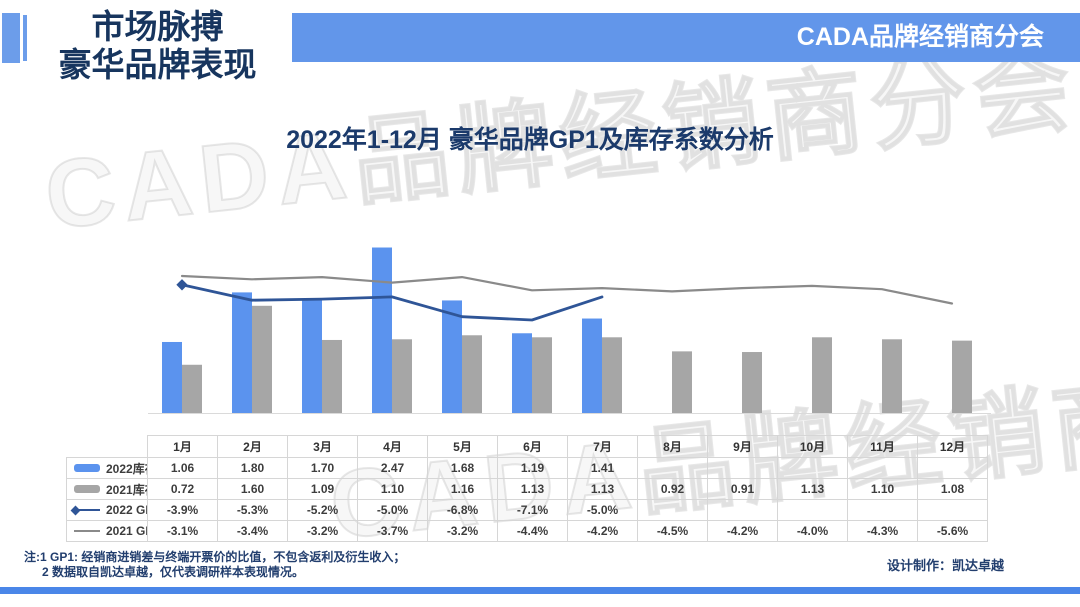 This screenshot has height=607, width=1080. I want to click on legend-cell-2021 GP1: 2021 GP1, so click(107, 531).